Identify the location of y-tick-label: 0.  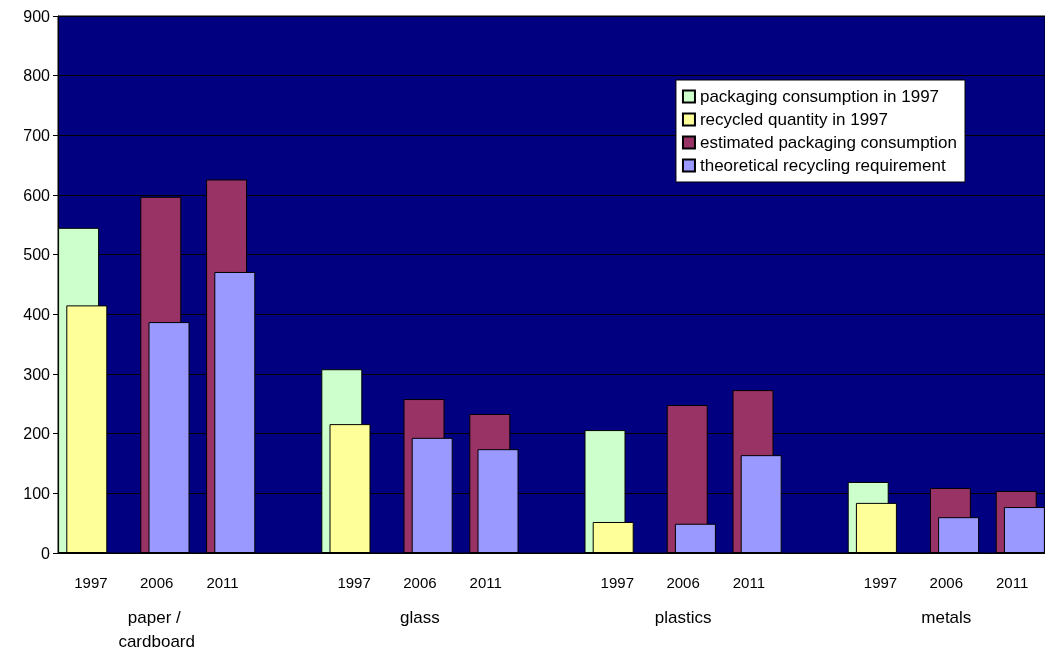
(46, 553).